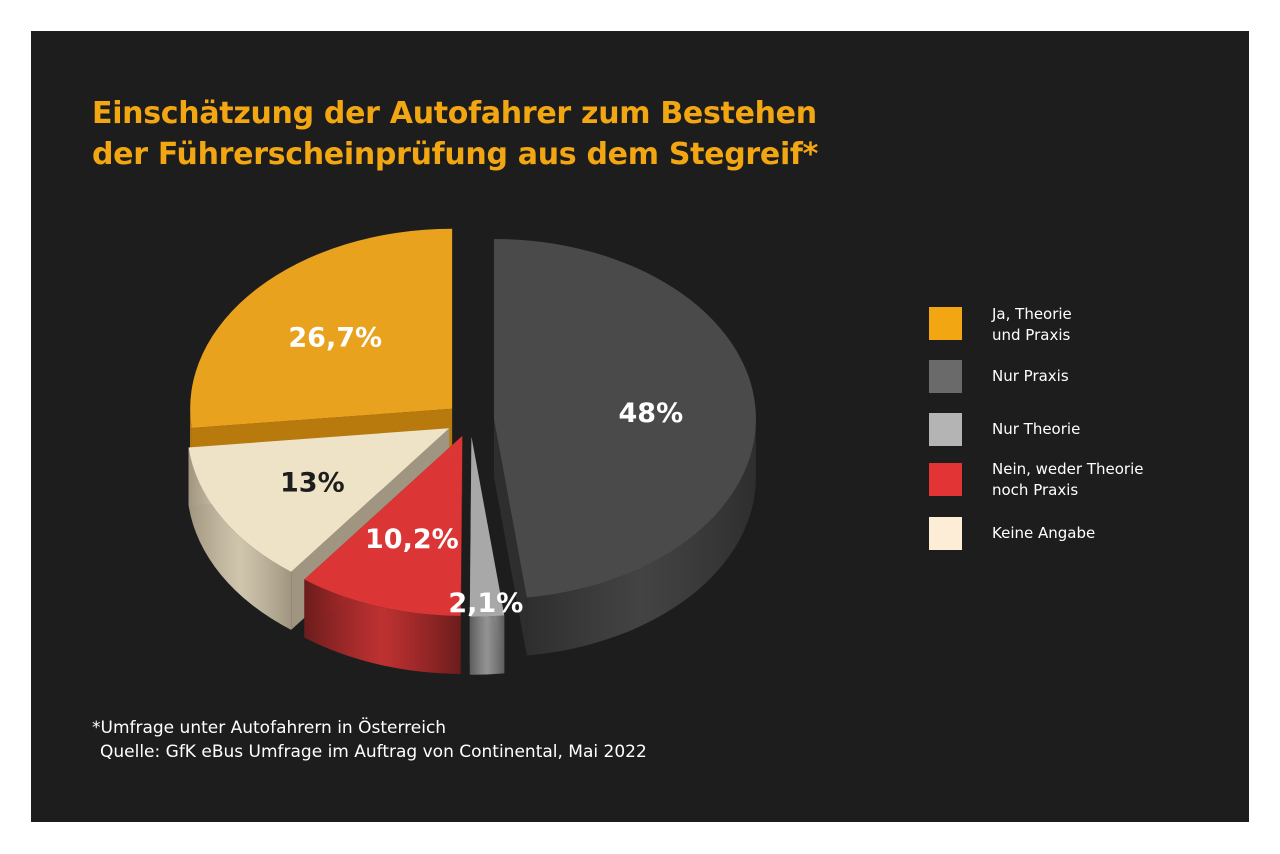 The width and height of the screenshot is (1280, 854). Describe the element at coordinates (945, 376) in the screenshot. I see `legend-swatch-nur-praxis` at that location.